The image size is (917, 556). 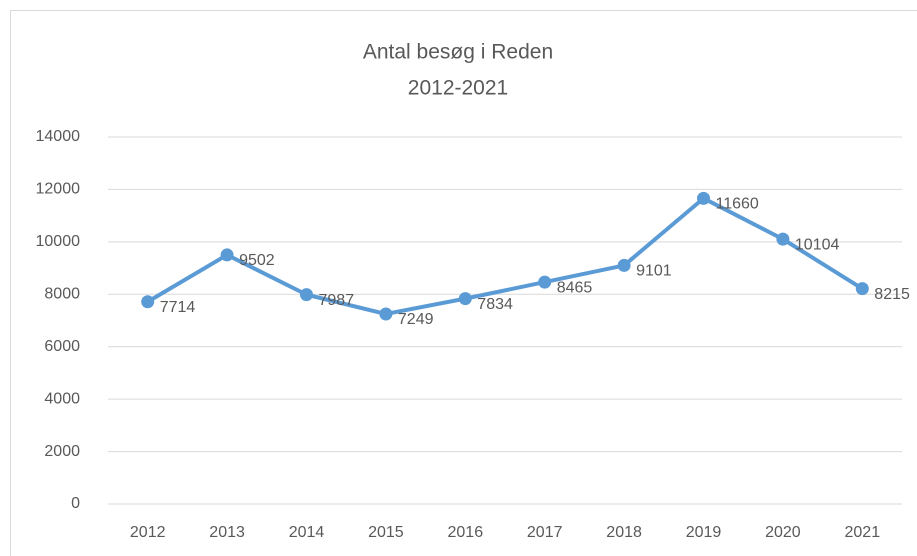 I want to click on x-tick-label: 2018, so click(x=624, y=532).